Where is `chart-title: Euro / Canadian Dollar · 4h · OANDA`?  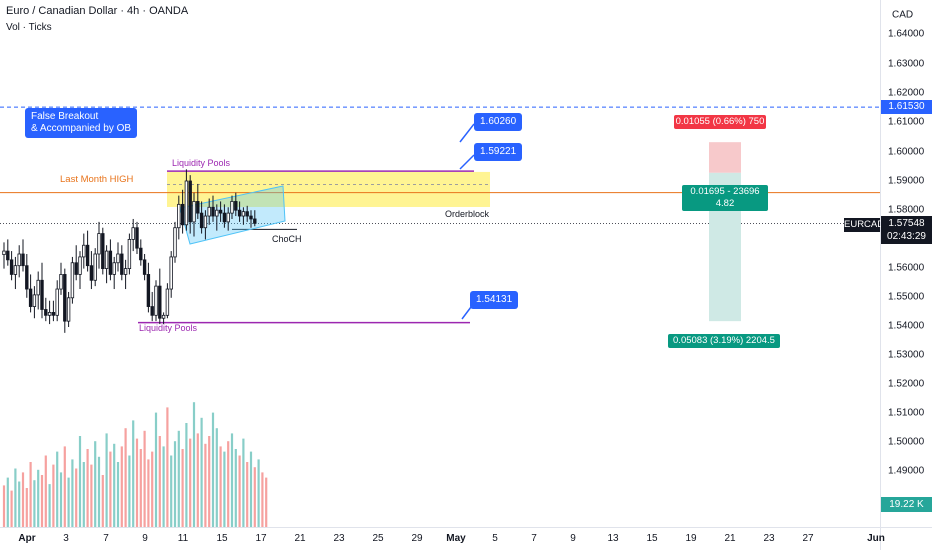 chart-title: Euro / Canadian Dollar · 4h · OANDA is located at coordinates (97, 11).